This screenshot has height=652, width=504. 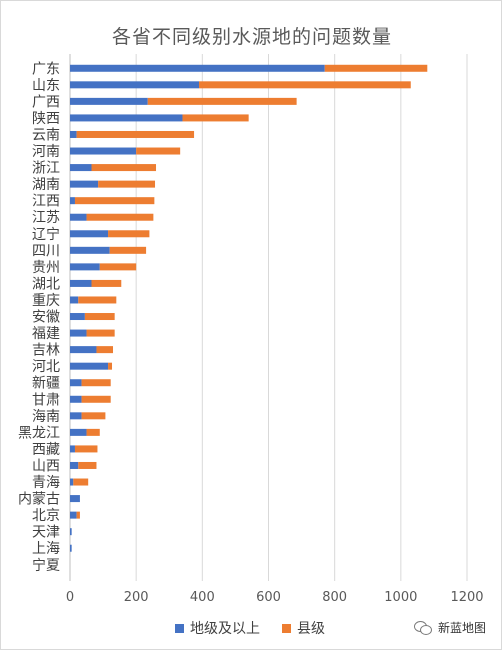 I want to click on x-tick-label: 400, so click(x=202, y=597).